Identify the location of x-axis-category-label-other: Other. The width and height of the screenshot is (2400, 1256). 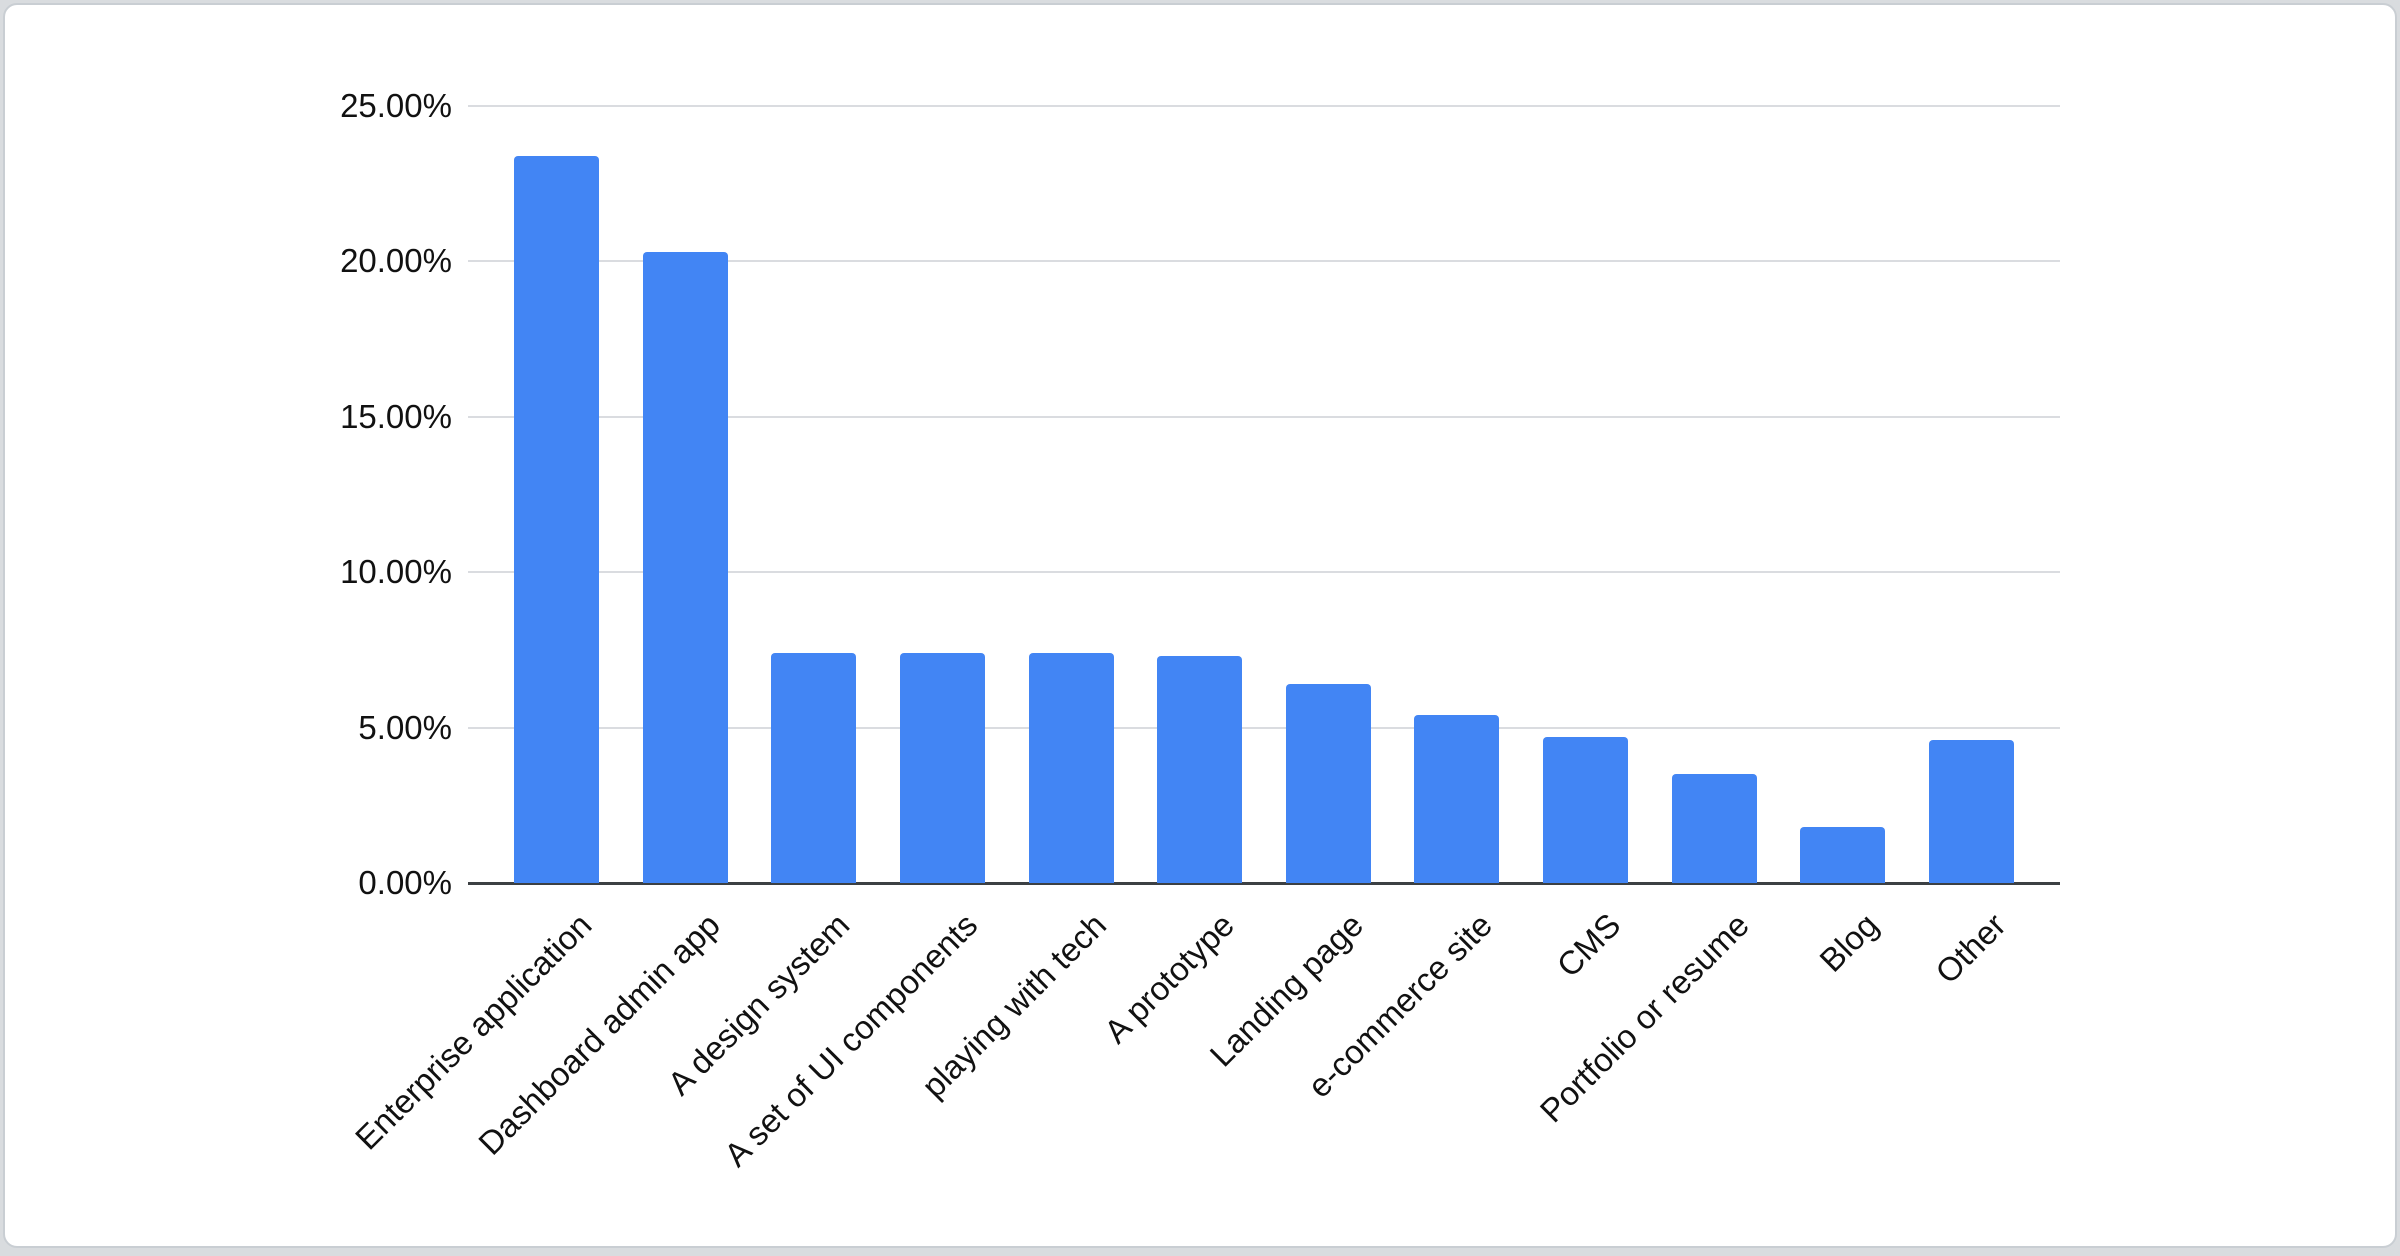
(1971, 948).